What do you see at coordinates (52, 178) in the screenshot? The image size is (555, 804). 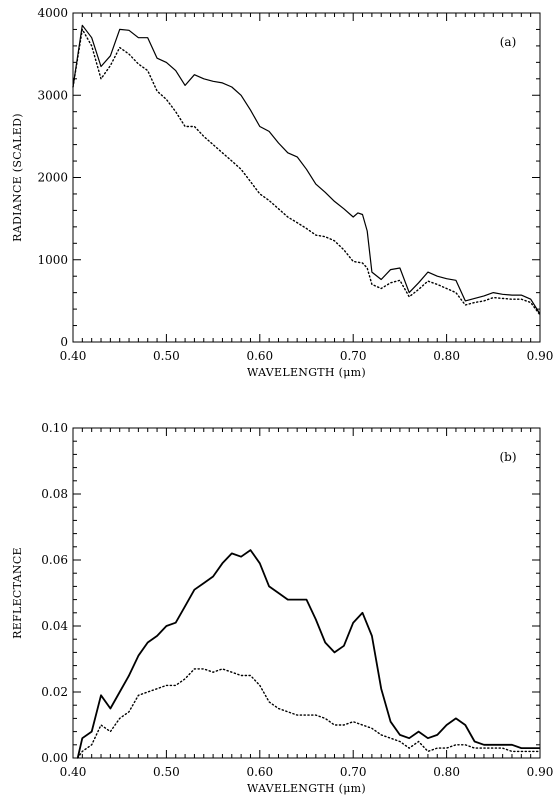 I see `y-tick-label: 2000` at bounding box center [52, 178].